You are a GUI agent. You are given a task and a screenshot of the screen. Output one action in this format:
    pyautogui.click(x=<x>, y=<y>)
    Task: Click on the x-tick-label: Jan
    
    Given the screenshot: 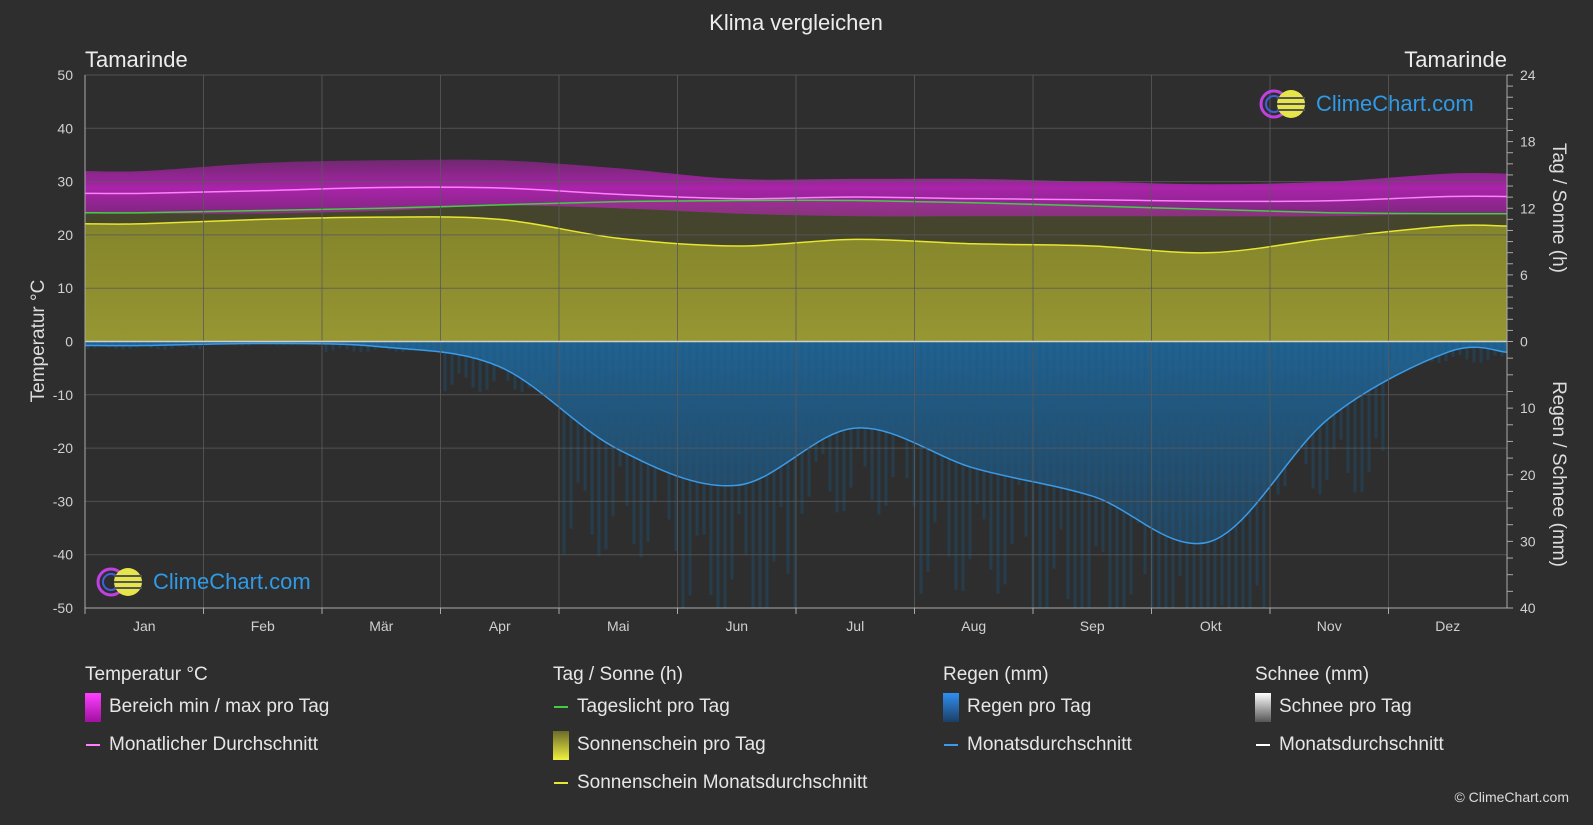 What is the action you would take?
    pyautogui.click(x=144, y=626)
    